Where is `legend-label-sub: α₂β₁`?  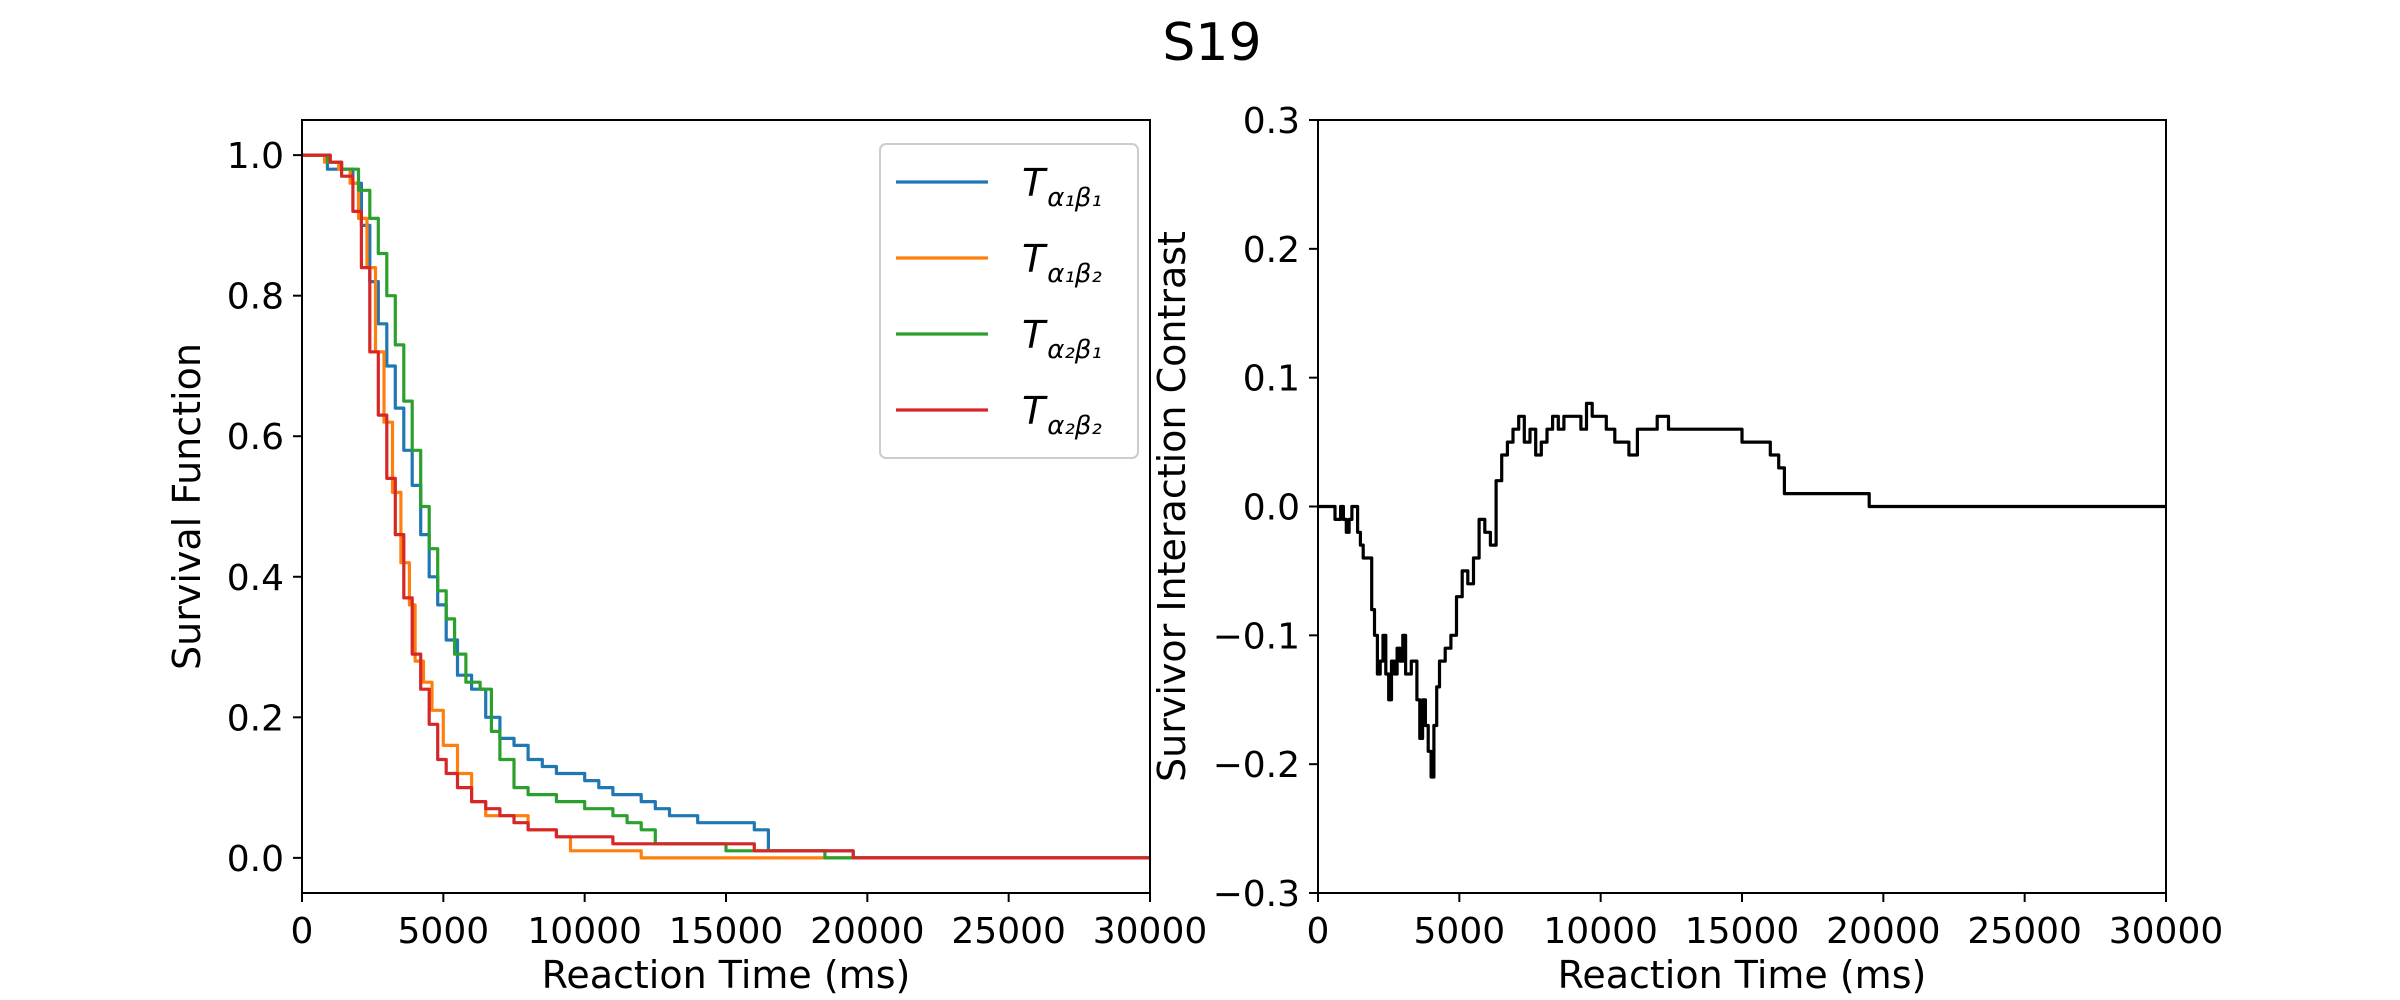
legend-label-sub: α₂β₁ is located at coordinates (1074, 350).